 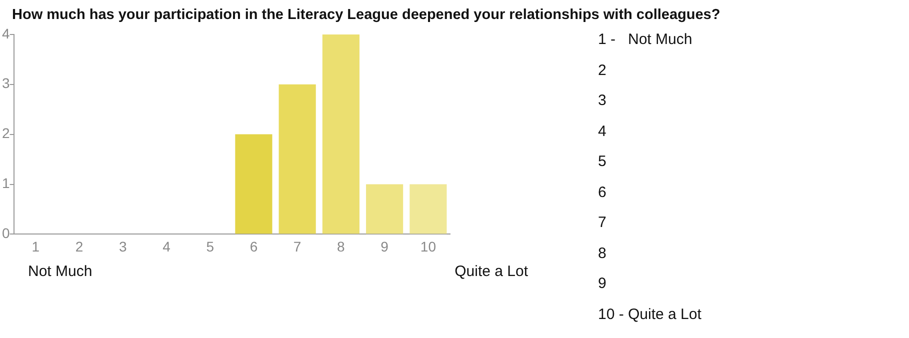 I want to click on x-tick-label: 5, so click(x=210, y=246).